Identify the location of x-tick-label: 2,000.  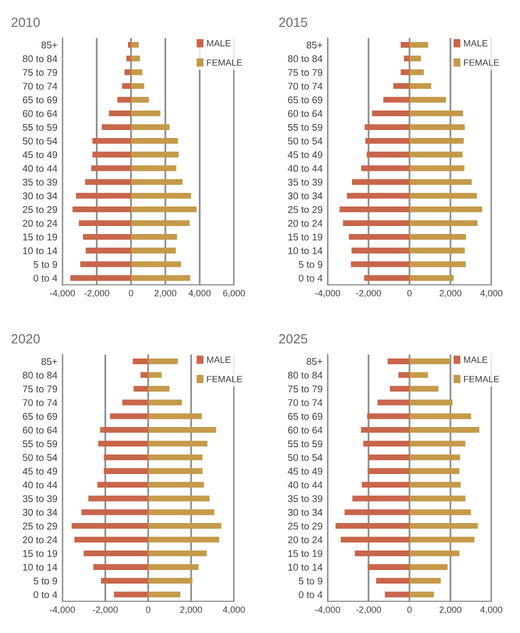
(451, 610).